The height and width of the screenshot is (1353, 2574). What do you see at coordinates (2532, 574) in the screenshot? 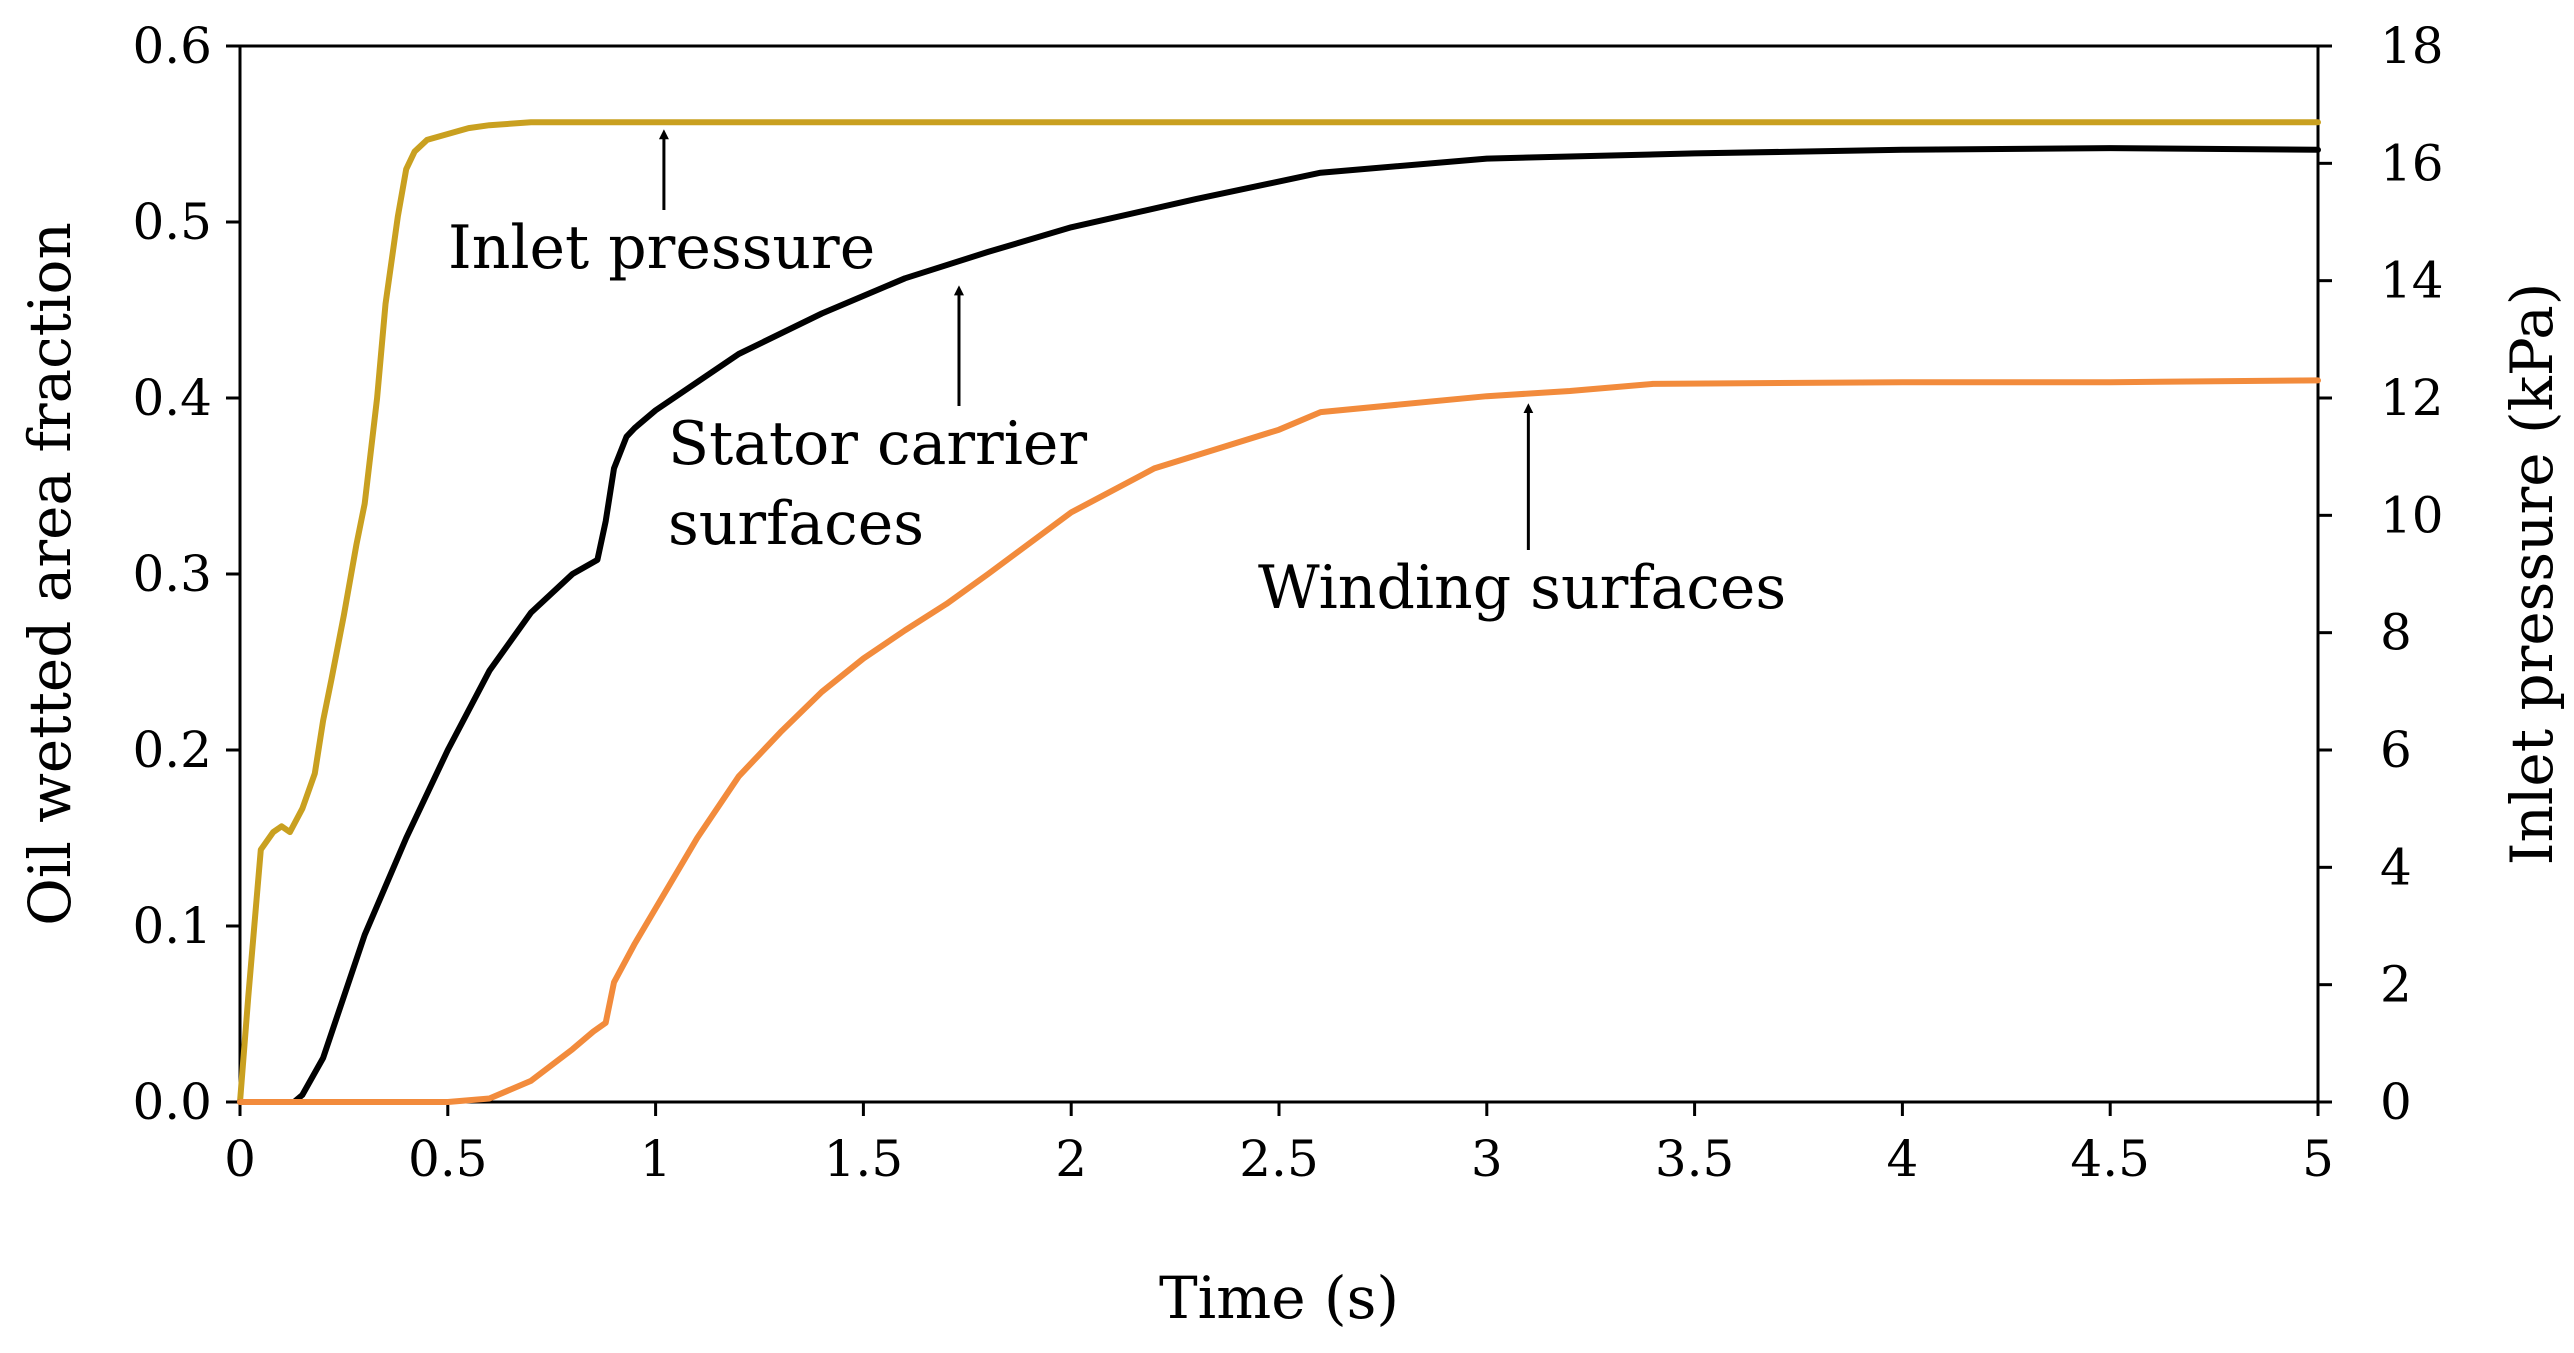
I see `y2-axis-title: Inlet pressure (kPa)` at bounding box center [2532, 574].